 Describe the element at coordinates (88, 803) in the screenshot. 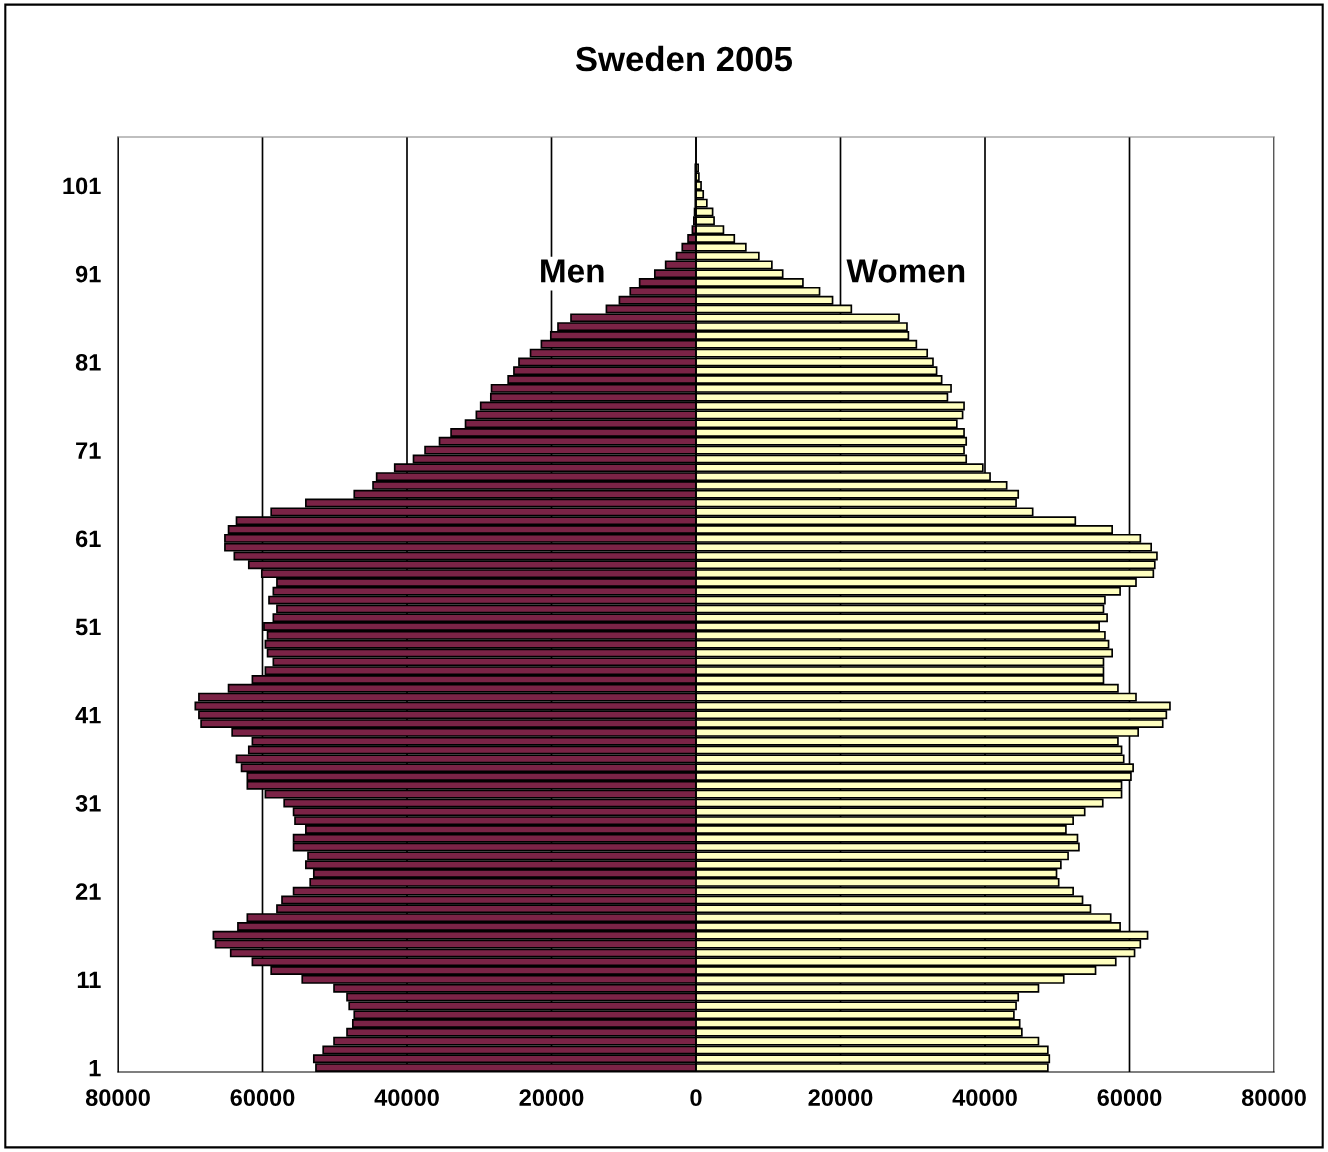

I see `y-tick-label: 31` at that location.